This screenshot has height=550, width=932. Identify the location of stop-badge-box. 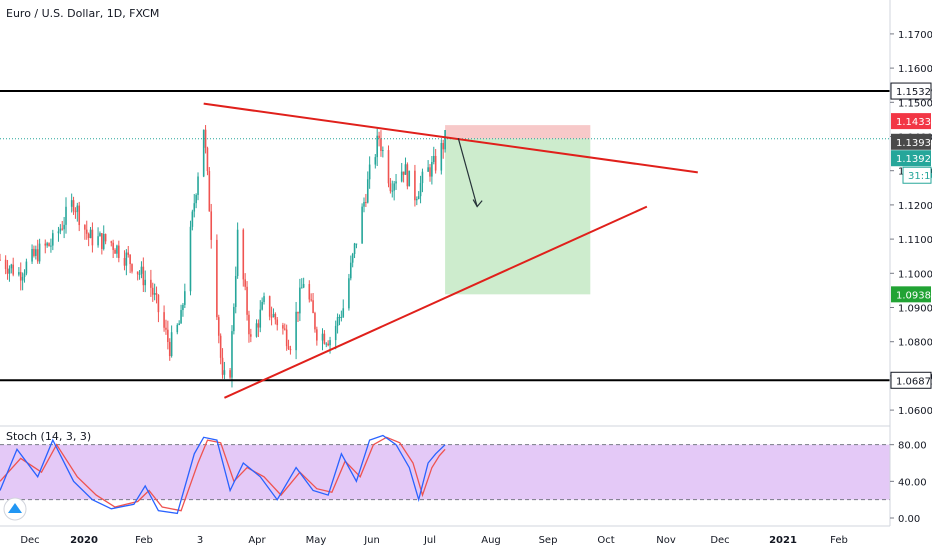
(911, 121).